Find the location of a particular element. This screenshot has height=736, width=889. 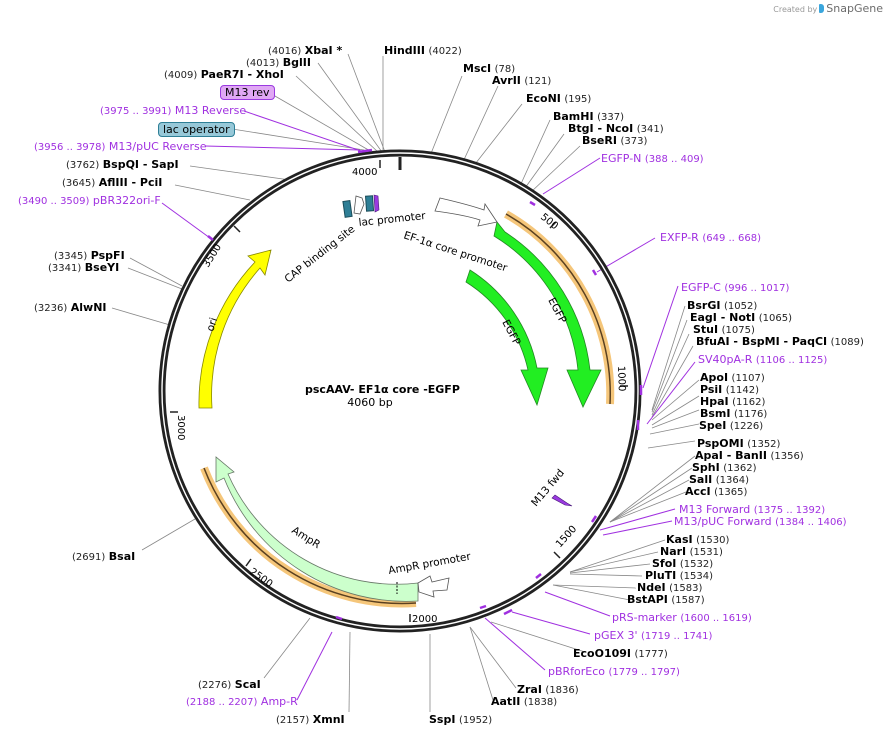

site-name: ApaI - BanII is located at coordinates (731, 455).